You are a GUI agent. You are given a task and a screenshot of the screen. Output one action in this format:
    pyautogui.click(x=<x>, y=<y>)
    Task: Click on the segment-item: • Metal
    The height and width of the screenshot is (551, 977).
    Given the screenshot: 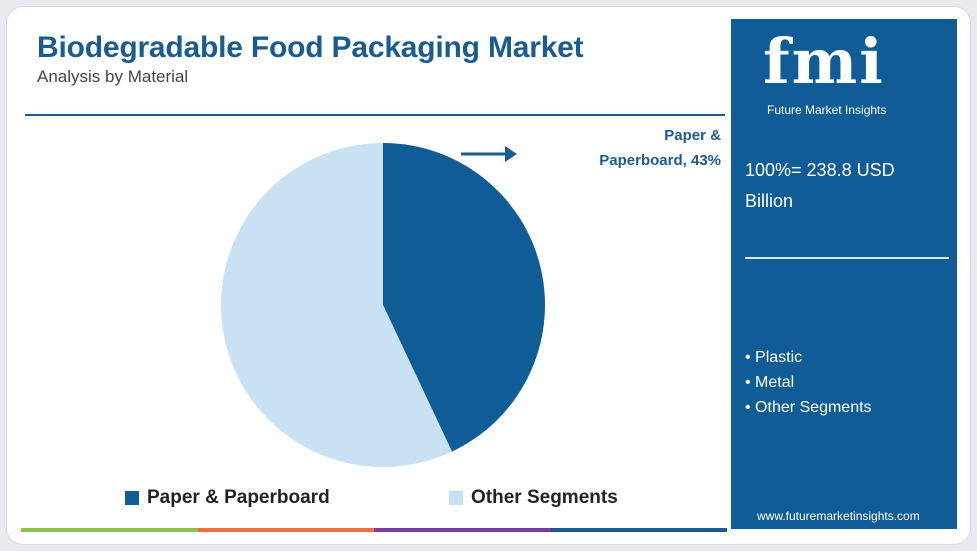 What is the action you would take?
    pyautogui.click(x=770, y=382)
    